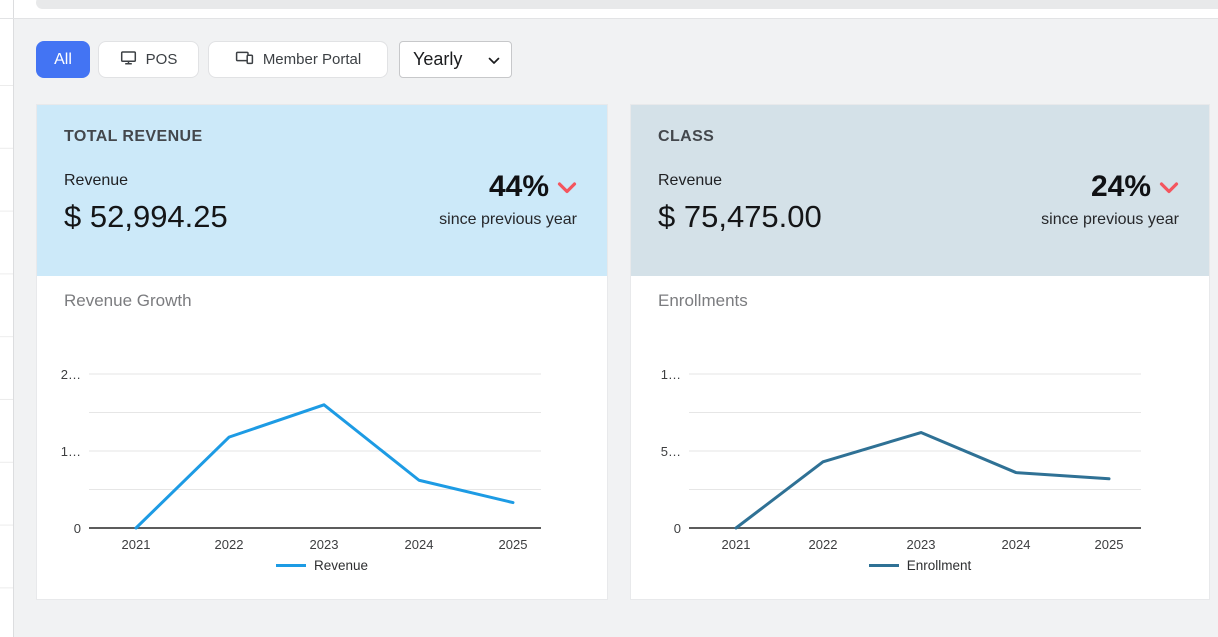 The image size is (1218, 637). Describe the element at coordinates (438, 59) in the screenshot. I see `period-select-value: Yearly` at that location.